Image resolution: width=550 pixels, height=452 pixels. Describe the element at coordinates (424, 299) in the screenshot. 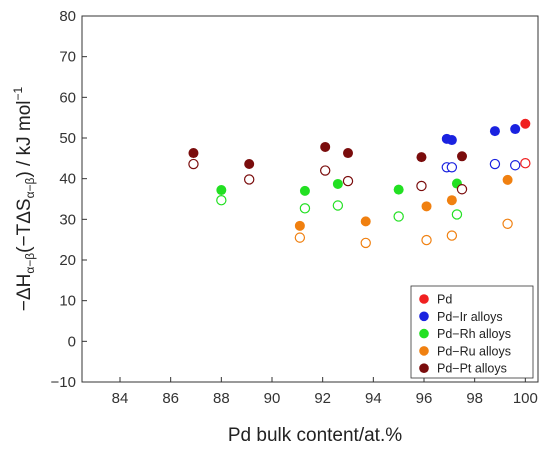

I see `legend-marker-pd` at that location.